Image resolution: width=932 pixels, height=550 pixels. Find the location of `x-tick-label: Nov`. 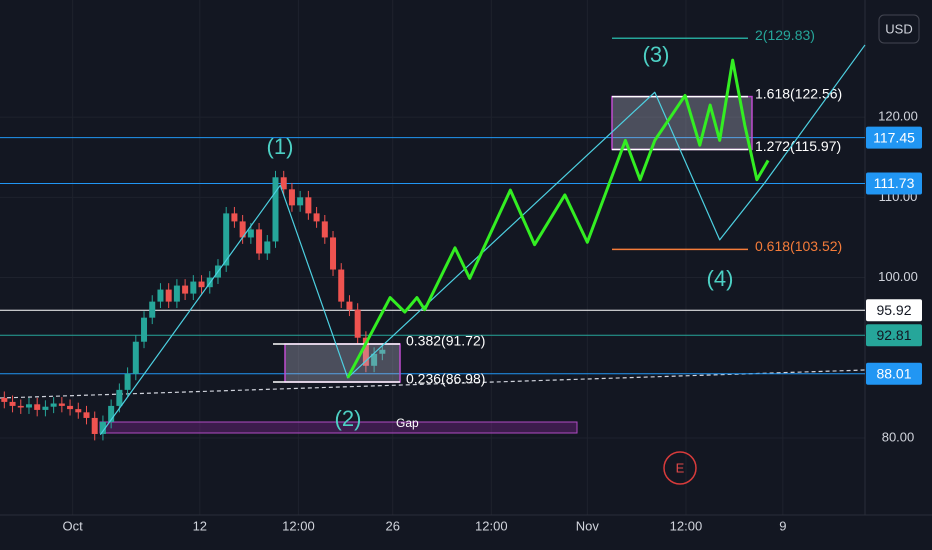

x-tick-label: Nov is located at coordinates (588, 525).